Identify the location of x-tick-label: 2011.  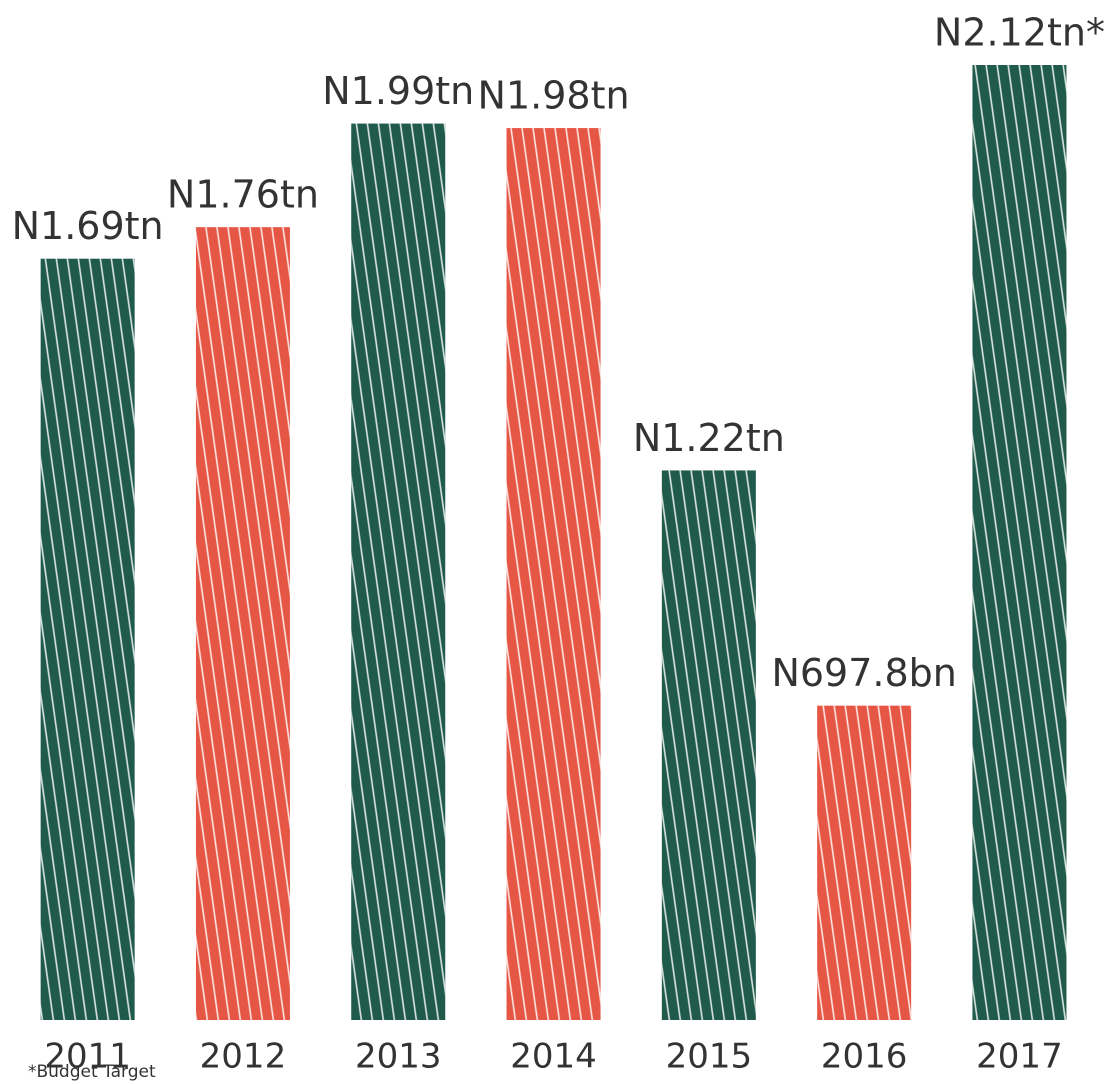
(87, 1057).